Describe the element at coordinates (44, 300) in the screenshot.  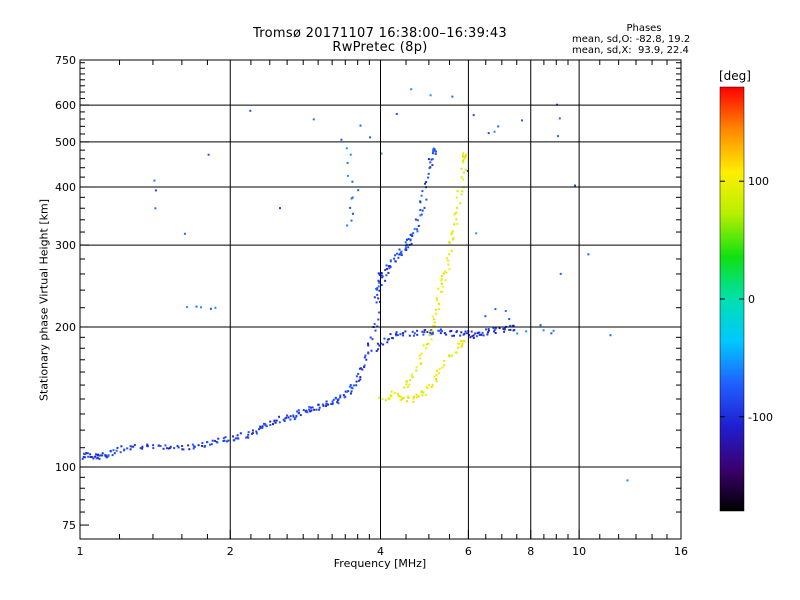
I see `y-axis-label: Stationary phase Virtual Height [km]` at that location.